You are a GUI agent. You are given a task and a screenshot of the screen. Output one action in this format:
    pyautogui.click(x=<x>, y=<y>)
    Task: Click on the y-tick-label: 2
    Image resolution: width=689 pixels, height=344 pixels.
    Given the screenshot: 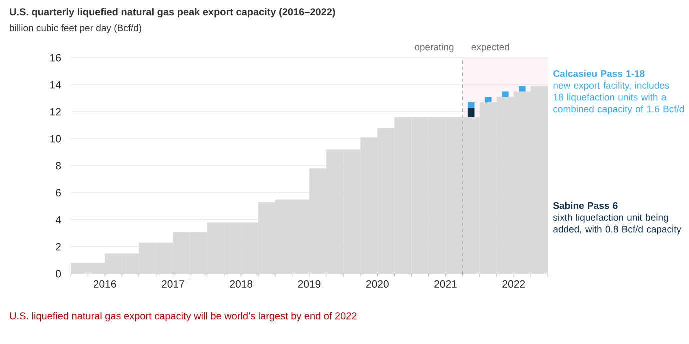 What is the action you would take?
    pyautogui.click(x=58, y=247)
    